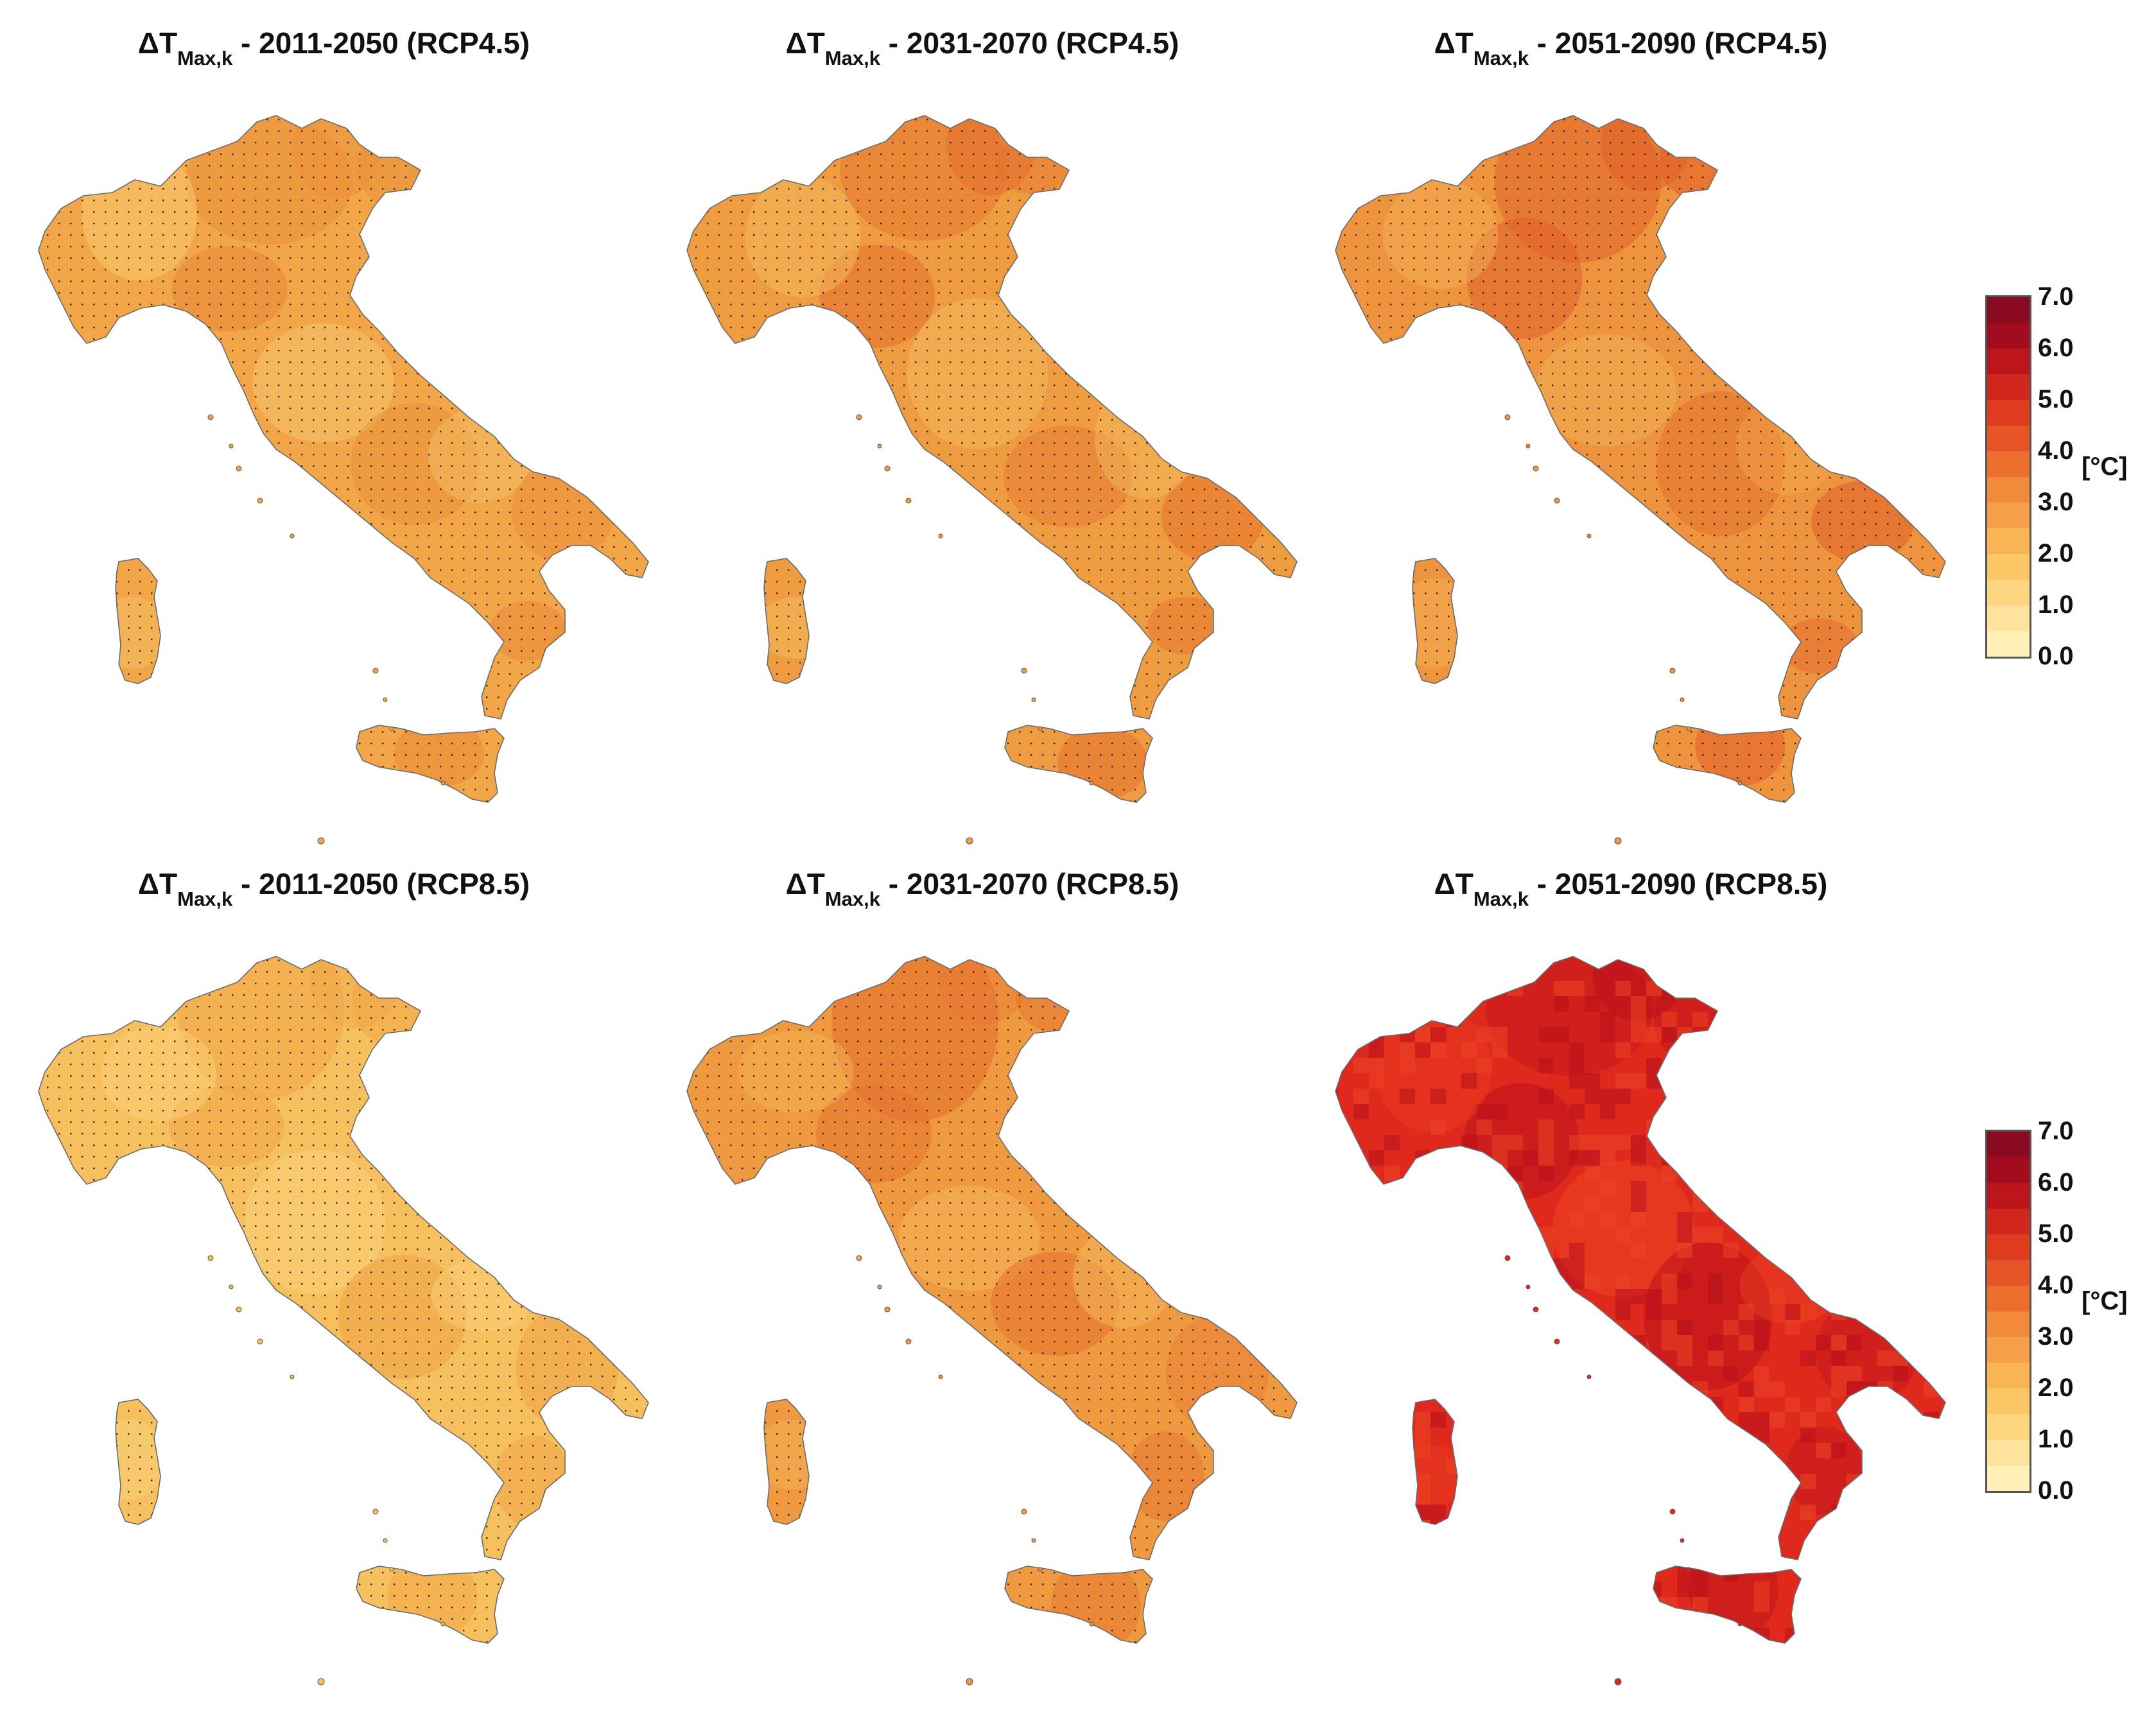  I want to click on title-period: - 2031-2070 (RCP4.5), so click(1029, 43).